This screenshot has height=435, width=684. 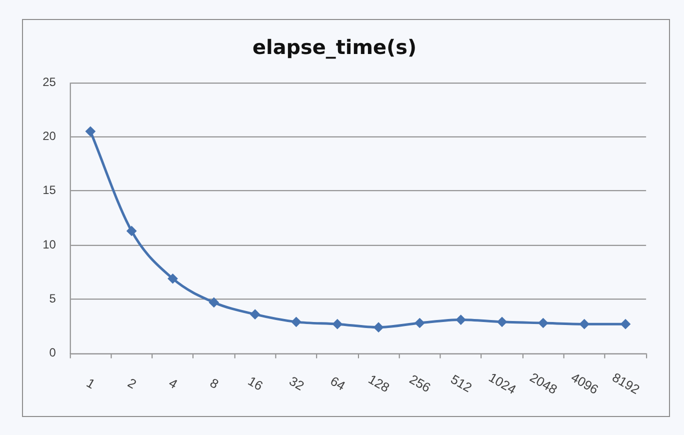 What do you see at coordinates (585, 384) in the screenshot?
I see `x-tick-label: 4096` at bounding box center [585, 384].